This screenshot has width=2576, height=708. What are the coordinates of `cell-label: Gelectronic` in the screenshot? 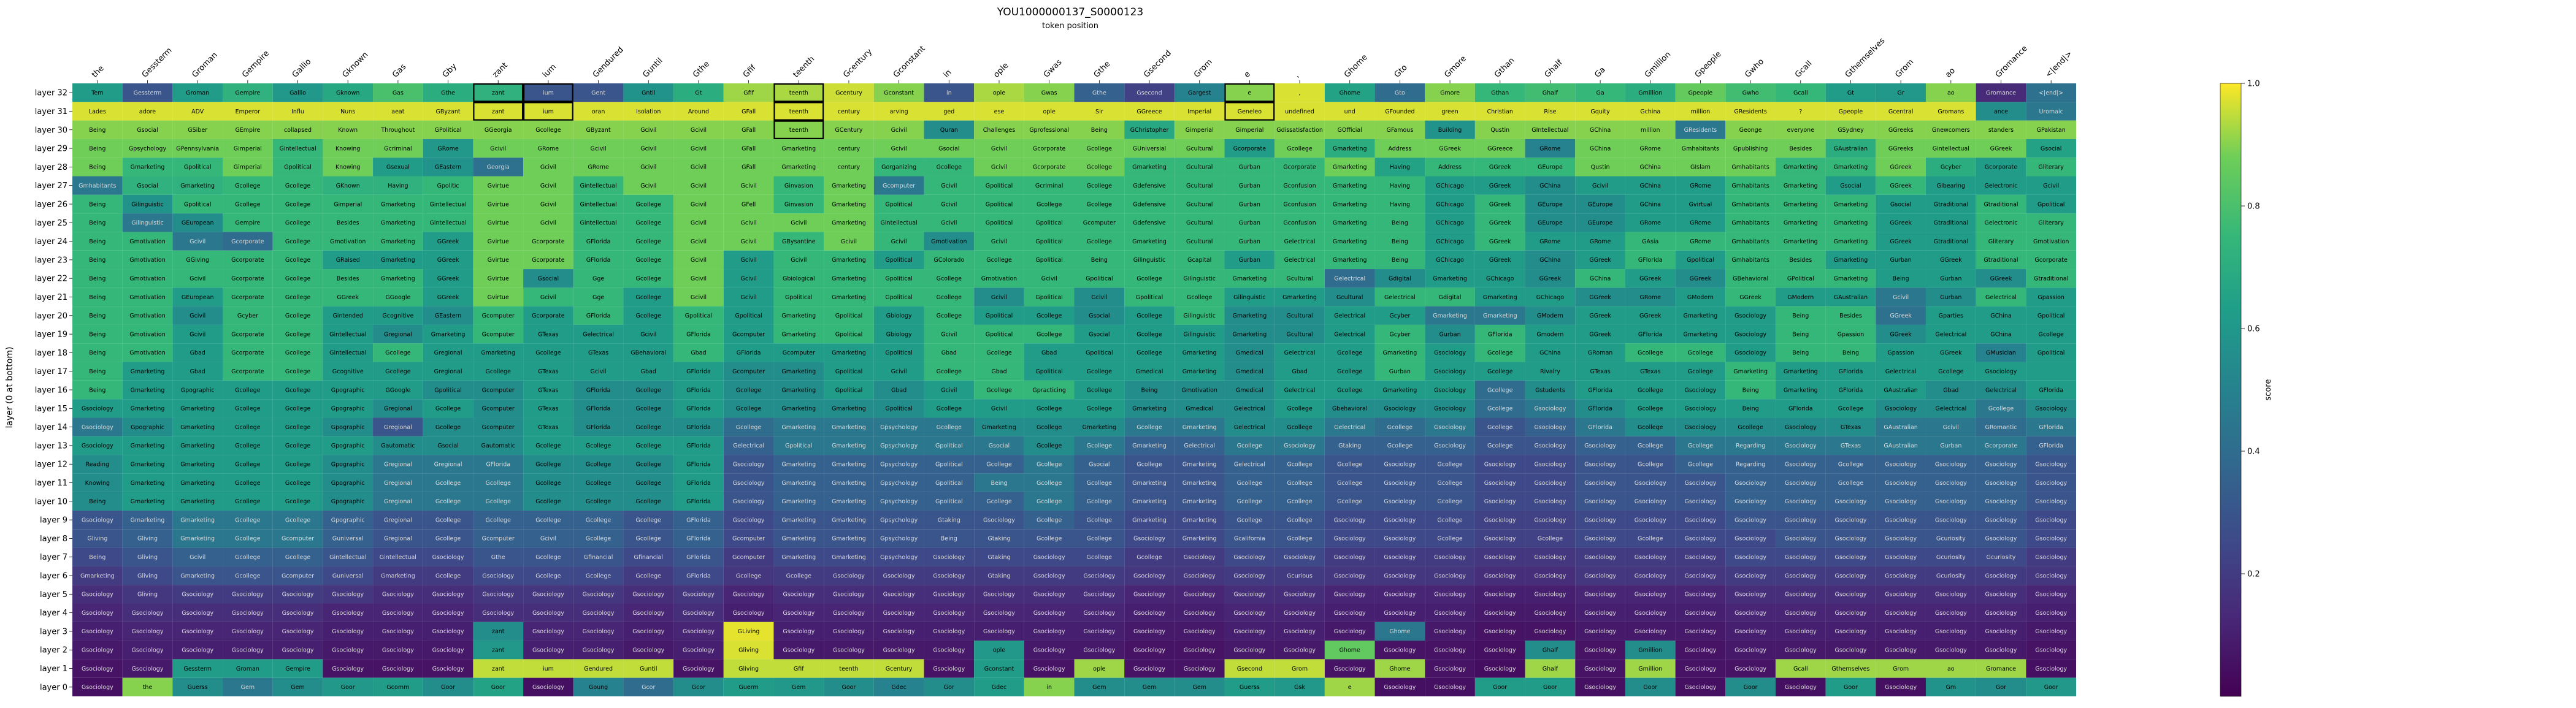 It's located at (2000, 224).